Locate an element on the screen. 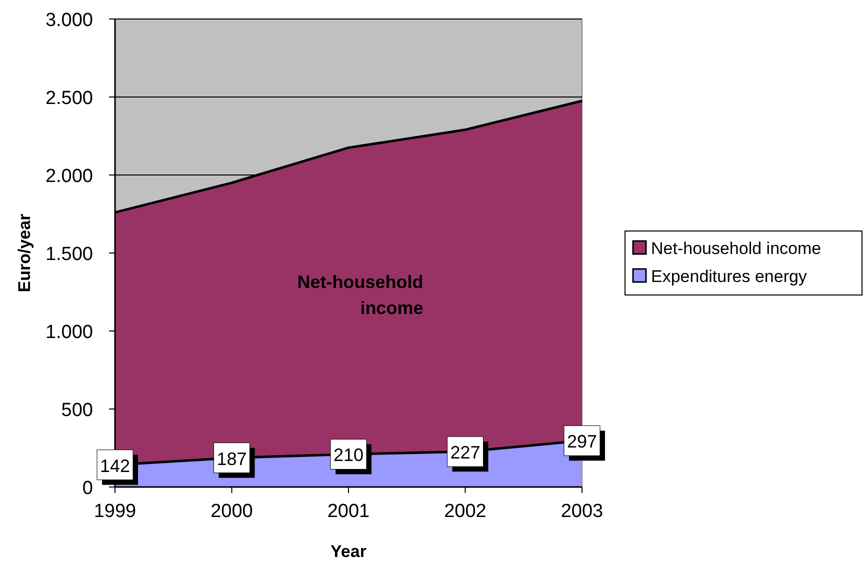  x-tick-label: 2002 is located at coordinates (465, 511).